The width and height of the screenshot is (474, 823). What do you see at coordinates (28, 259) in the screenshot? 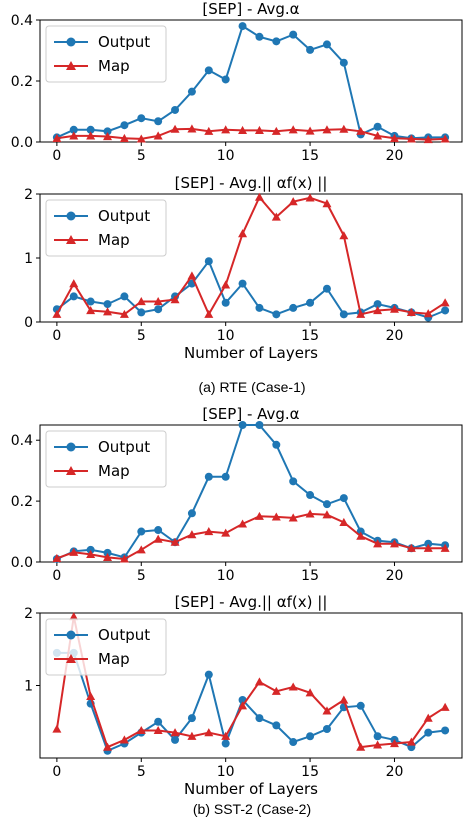
I see `y-tick-label: 1` at bounding box center [28, 259].